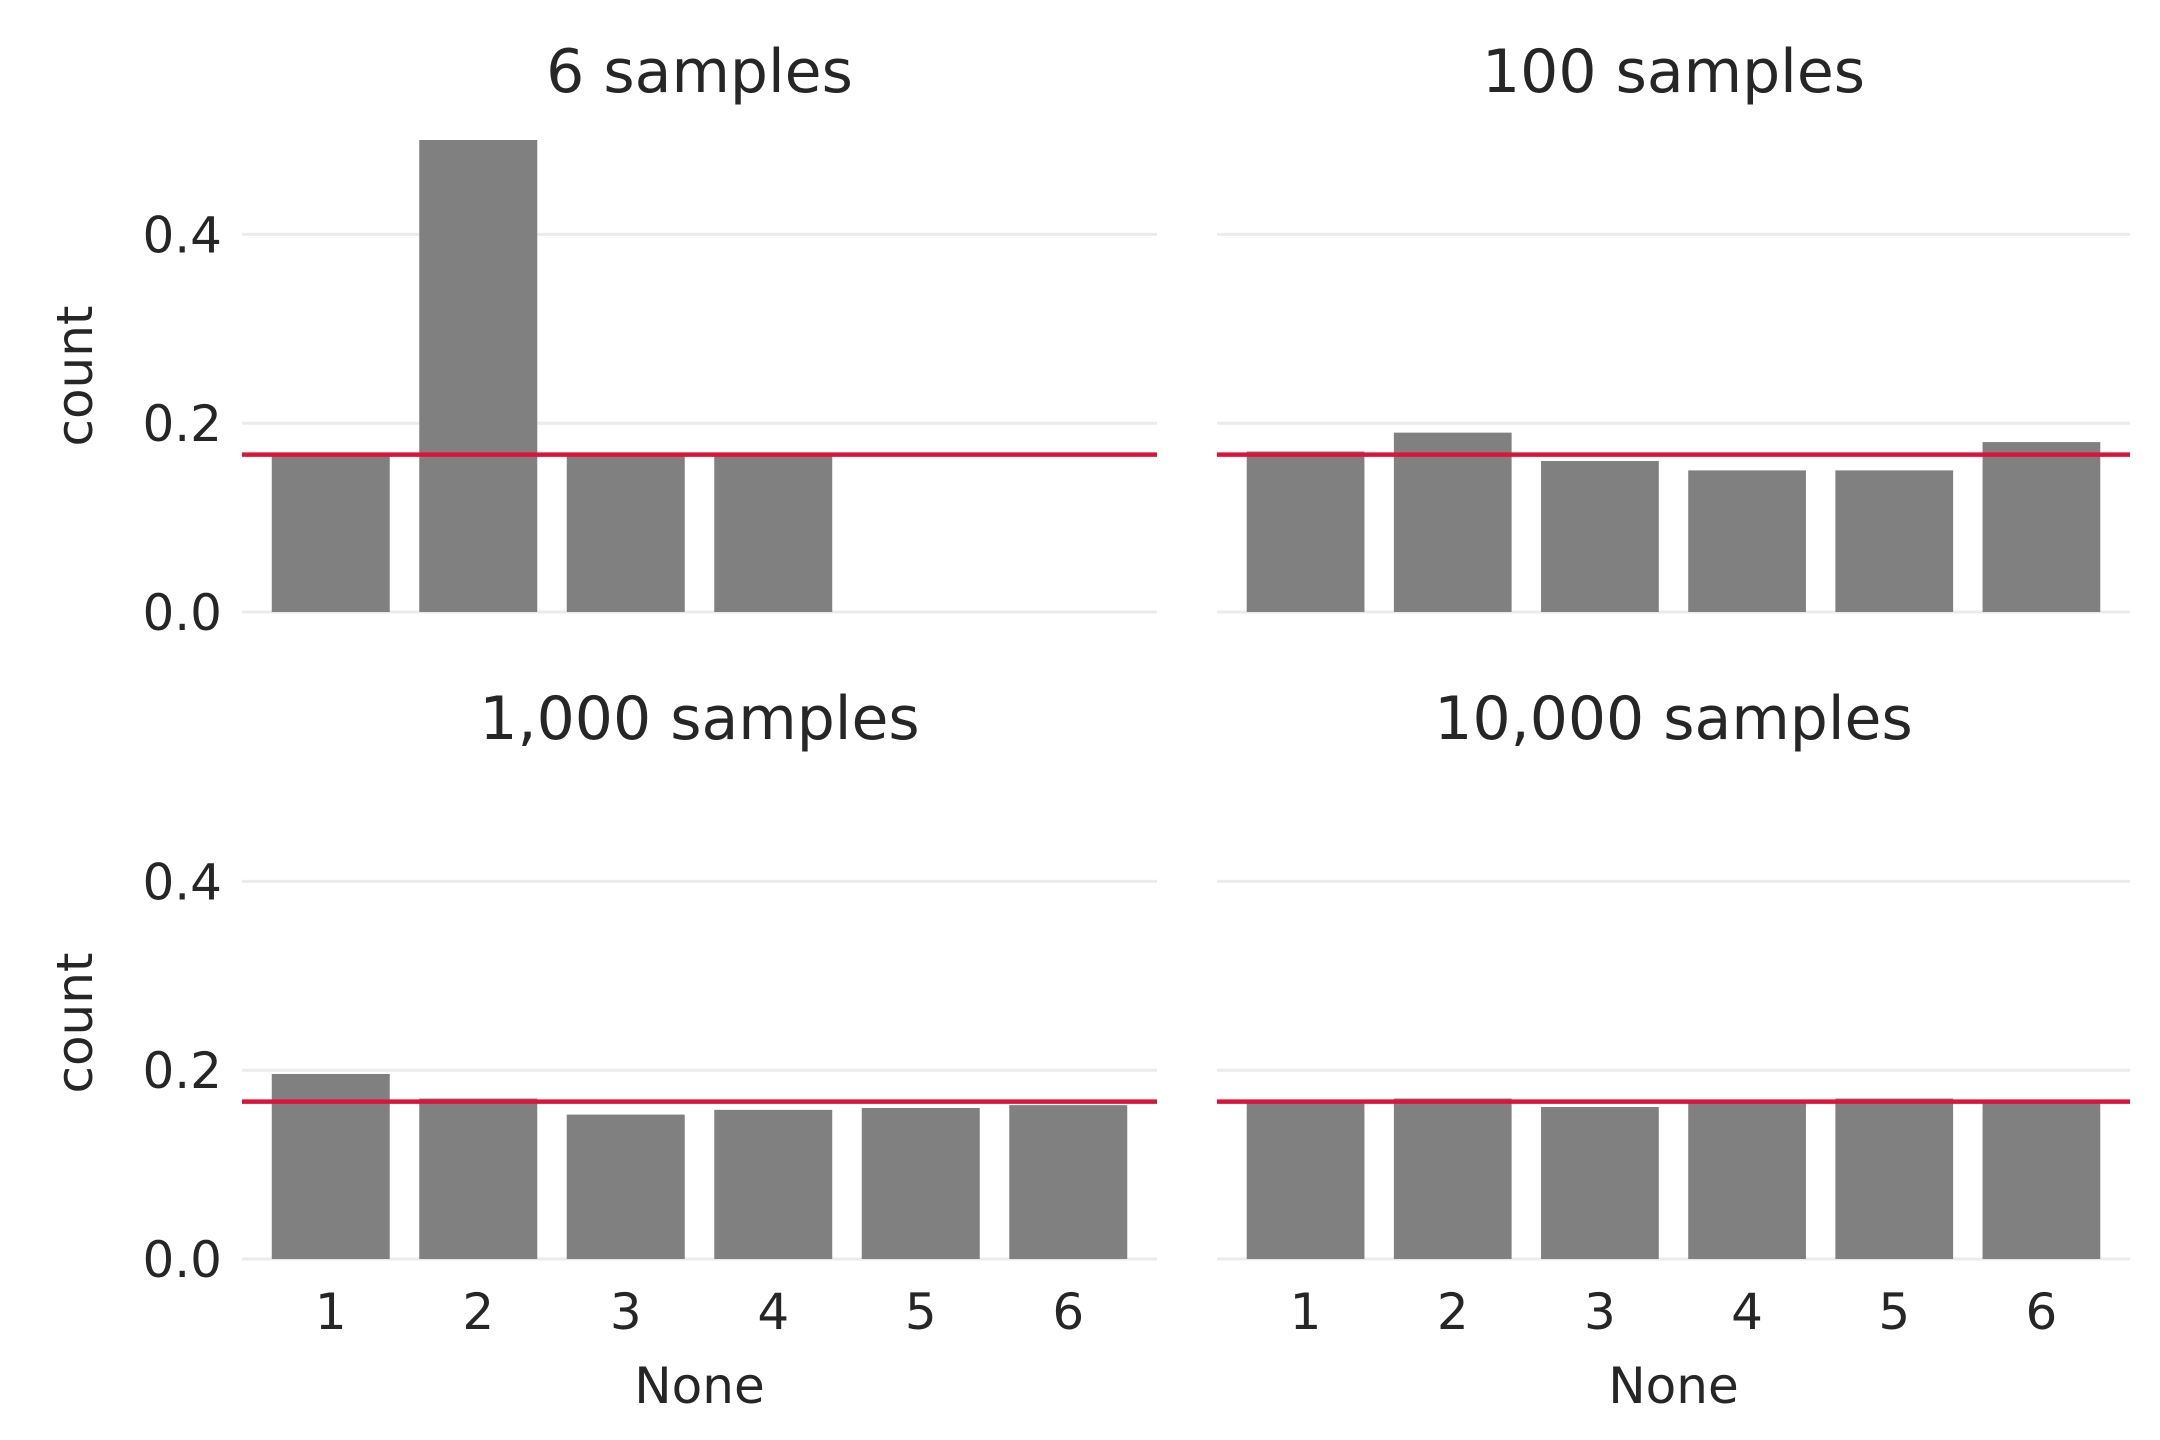 The height and width of the screenshot is (1440, 2160). Describe the element at coordinates (1673, 719) in the screenshot. I see `panel-title: 10,000 samples` at that location.